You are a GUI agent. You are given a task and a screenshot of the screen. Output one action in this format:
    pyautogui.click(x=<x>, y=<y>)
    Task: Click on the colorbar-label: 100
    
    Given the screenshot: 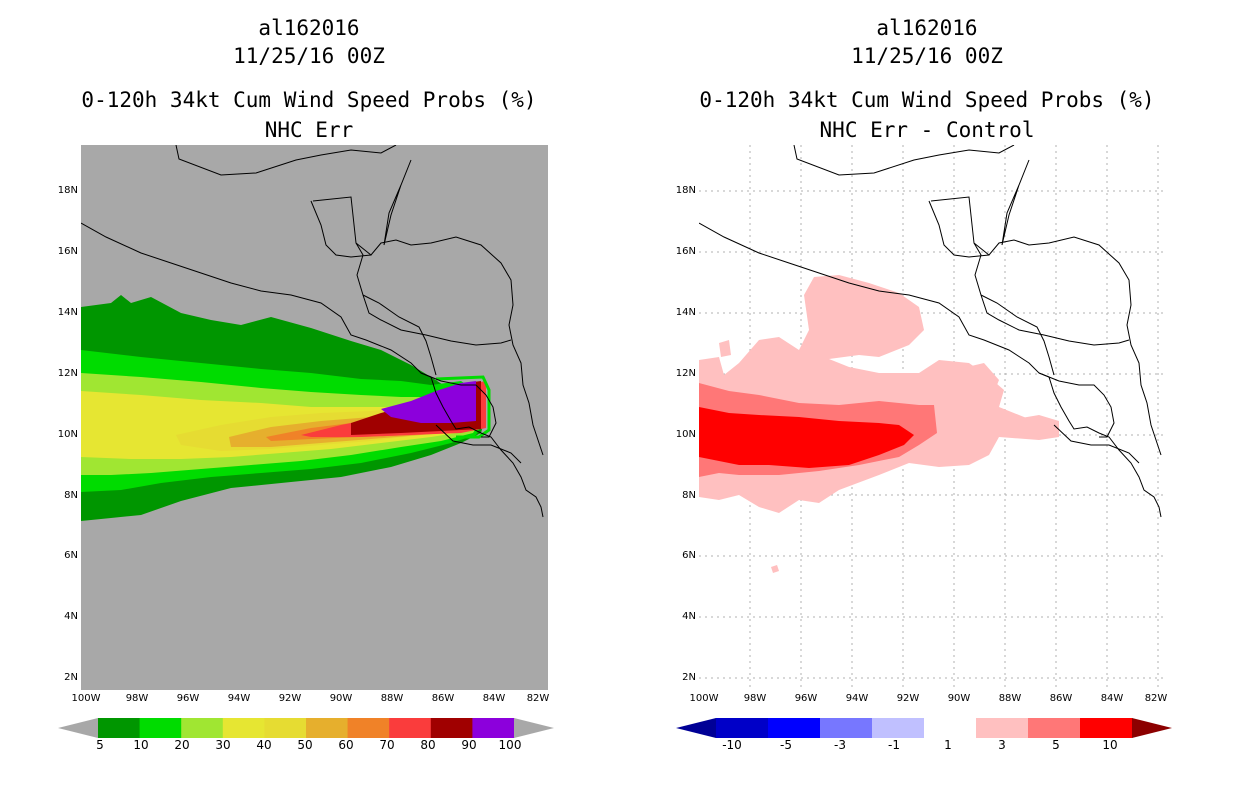 What is the action you would take?
    pyautogui.click(x=510, y=745)
    